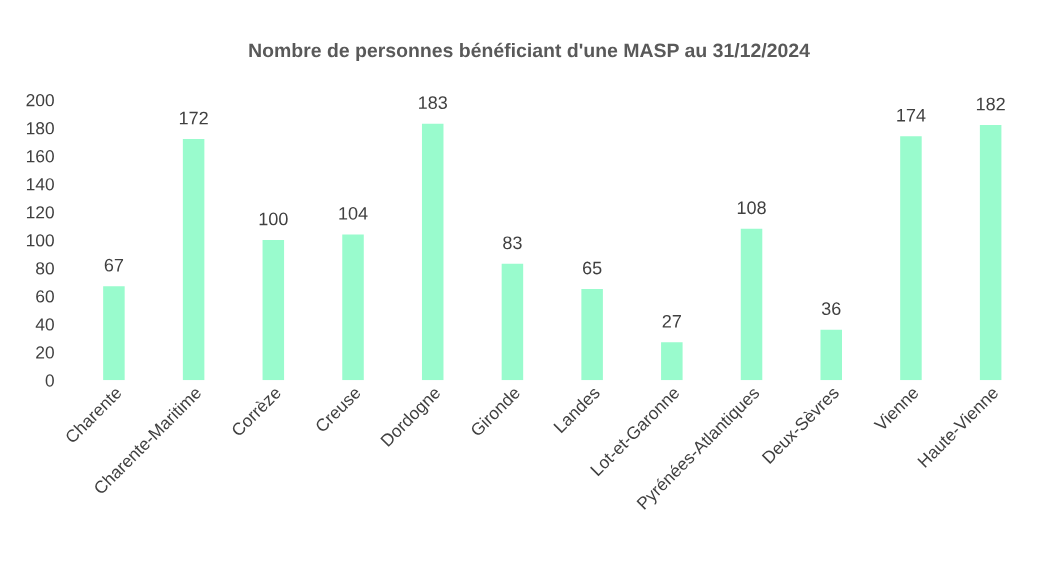 The image size is (1058, 584). I want to click on data-label: 104, so click(353, 213).